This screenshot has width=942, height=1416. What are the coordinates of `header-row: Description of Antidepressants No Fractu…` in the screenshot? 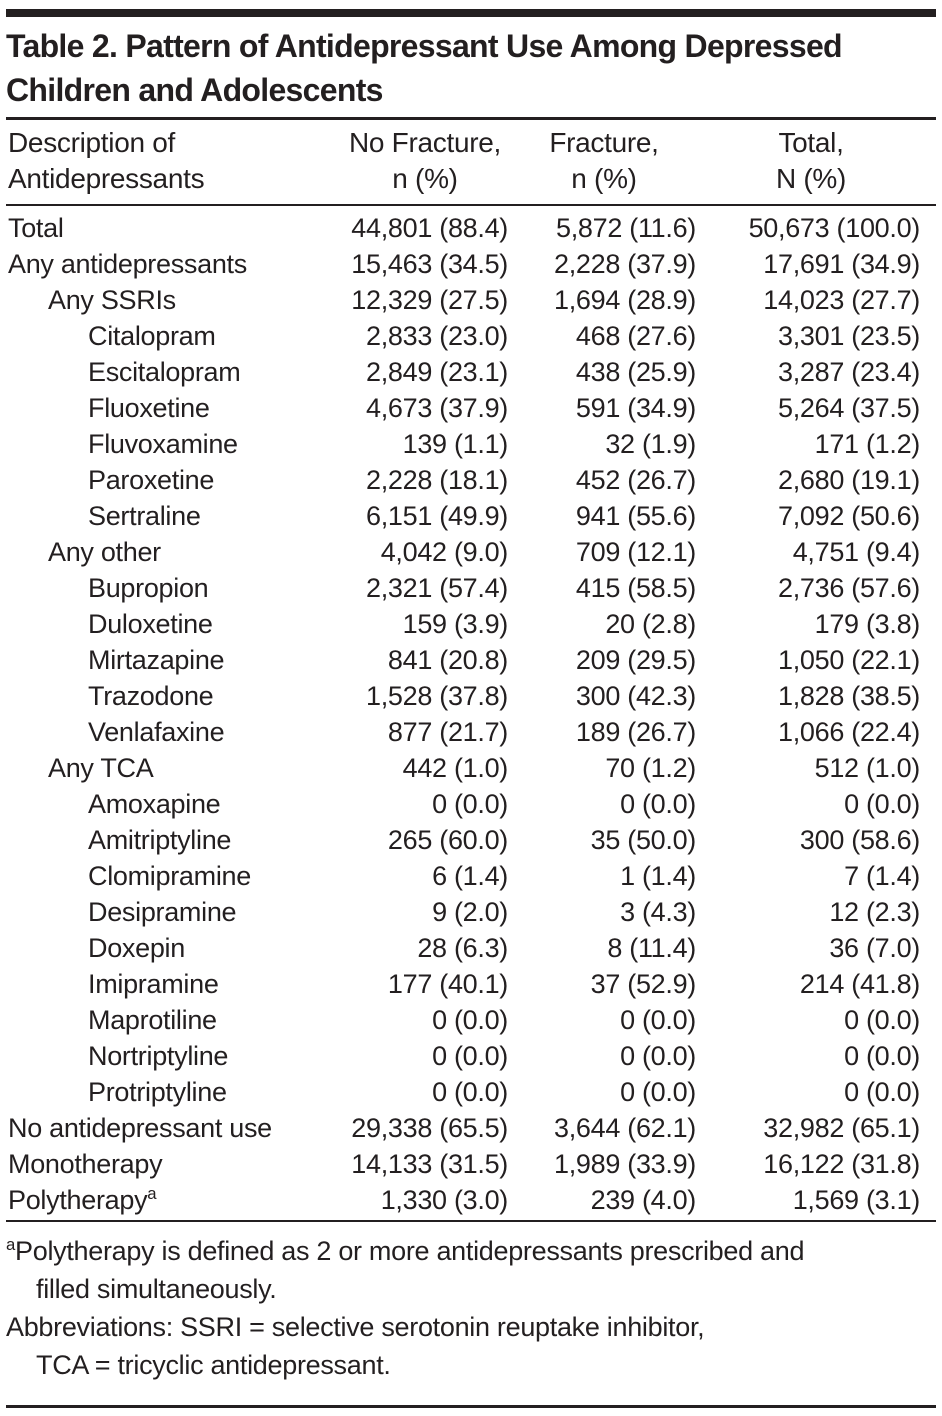 It's located at (471, 163).